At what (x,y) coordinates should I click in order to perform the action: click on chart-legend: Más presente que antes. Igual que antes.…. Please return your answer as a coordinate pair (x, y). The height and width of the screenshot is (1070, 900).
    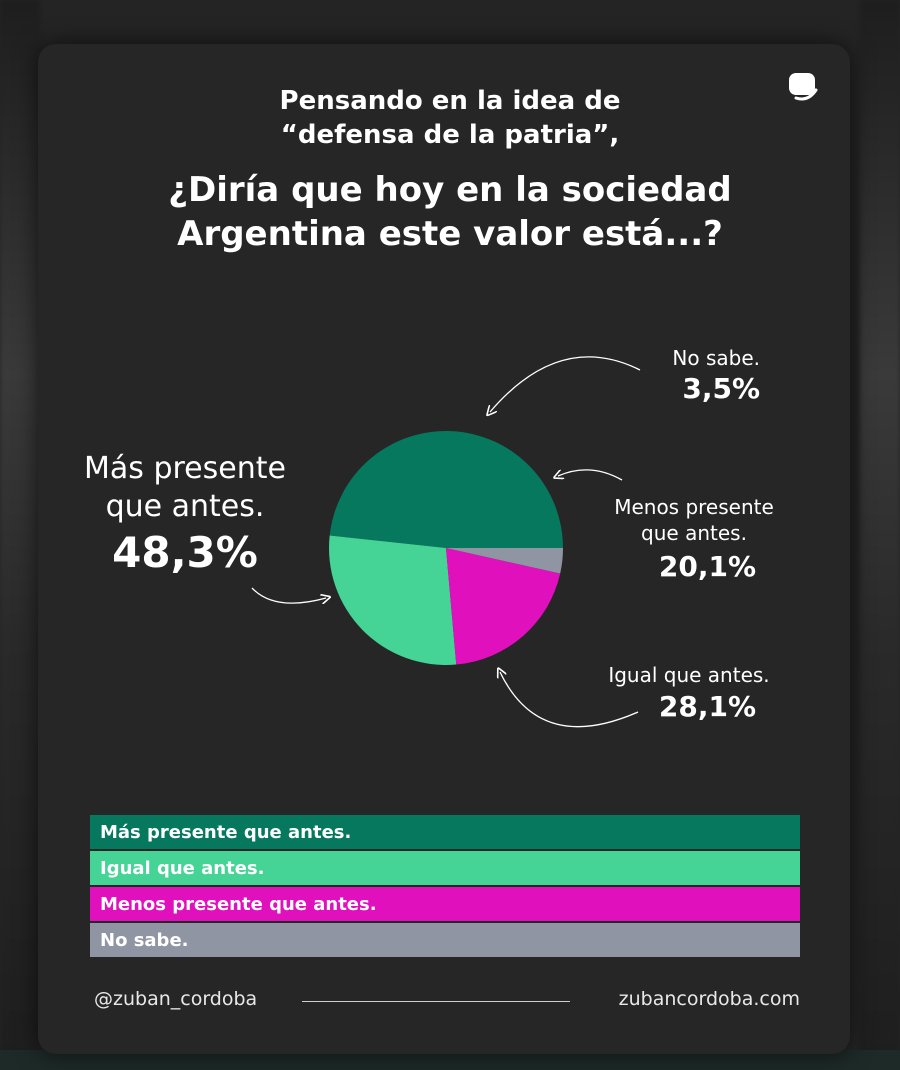
    Looking at the image, I should click on (445, 887).